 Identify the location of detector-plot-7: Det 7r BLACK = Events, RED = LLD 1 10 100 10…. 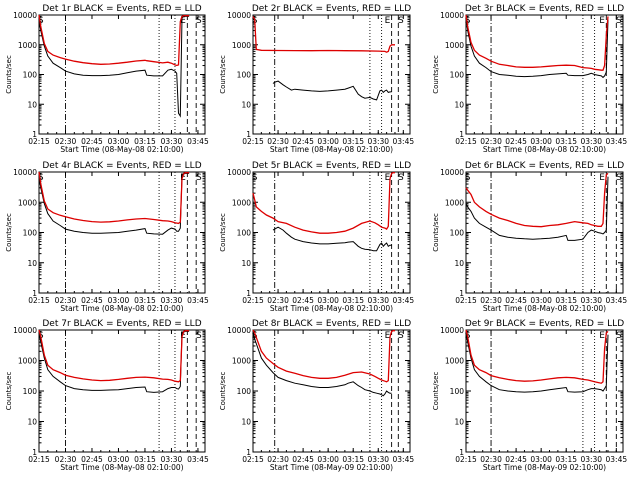
(107, 395).